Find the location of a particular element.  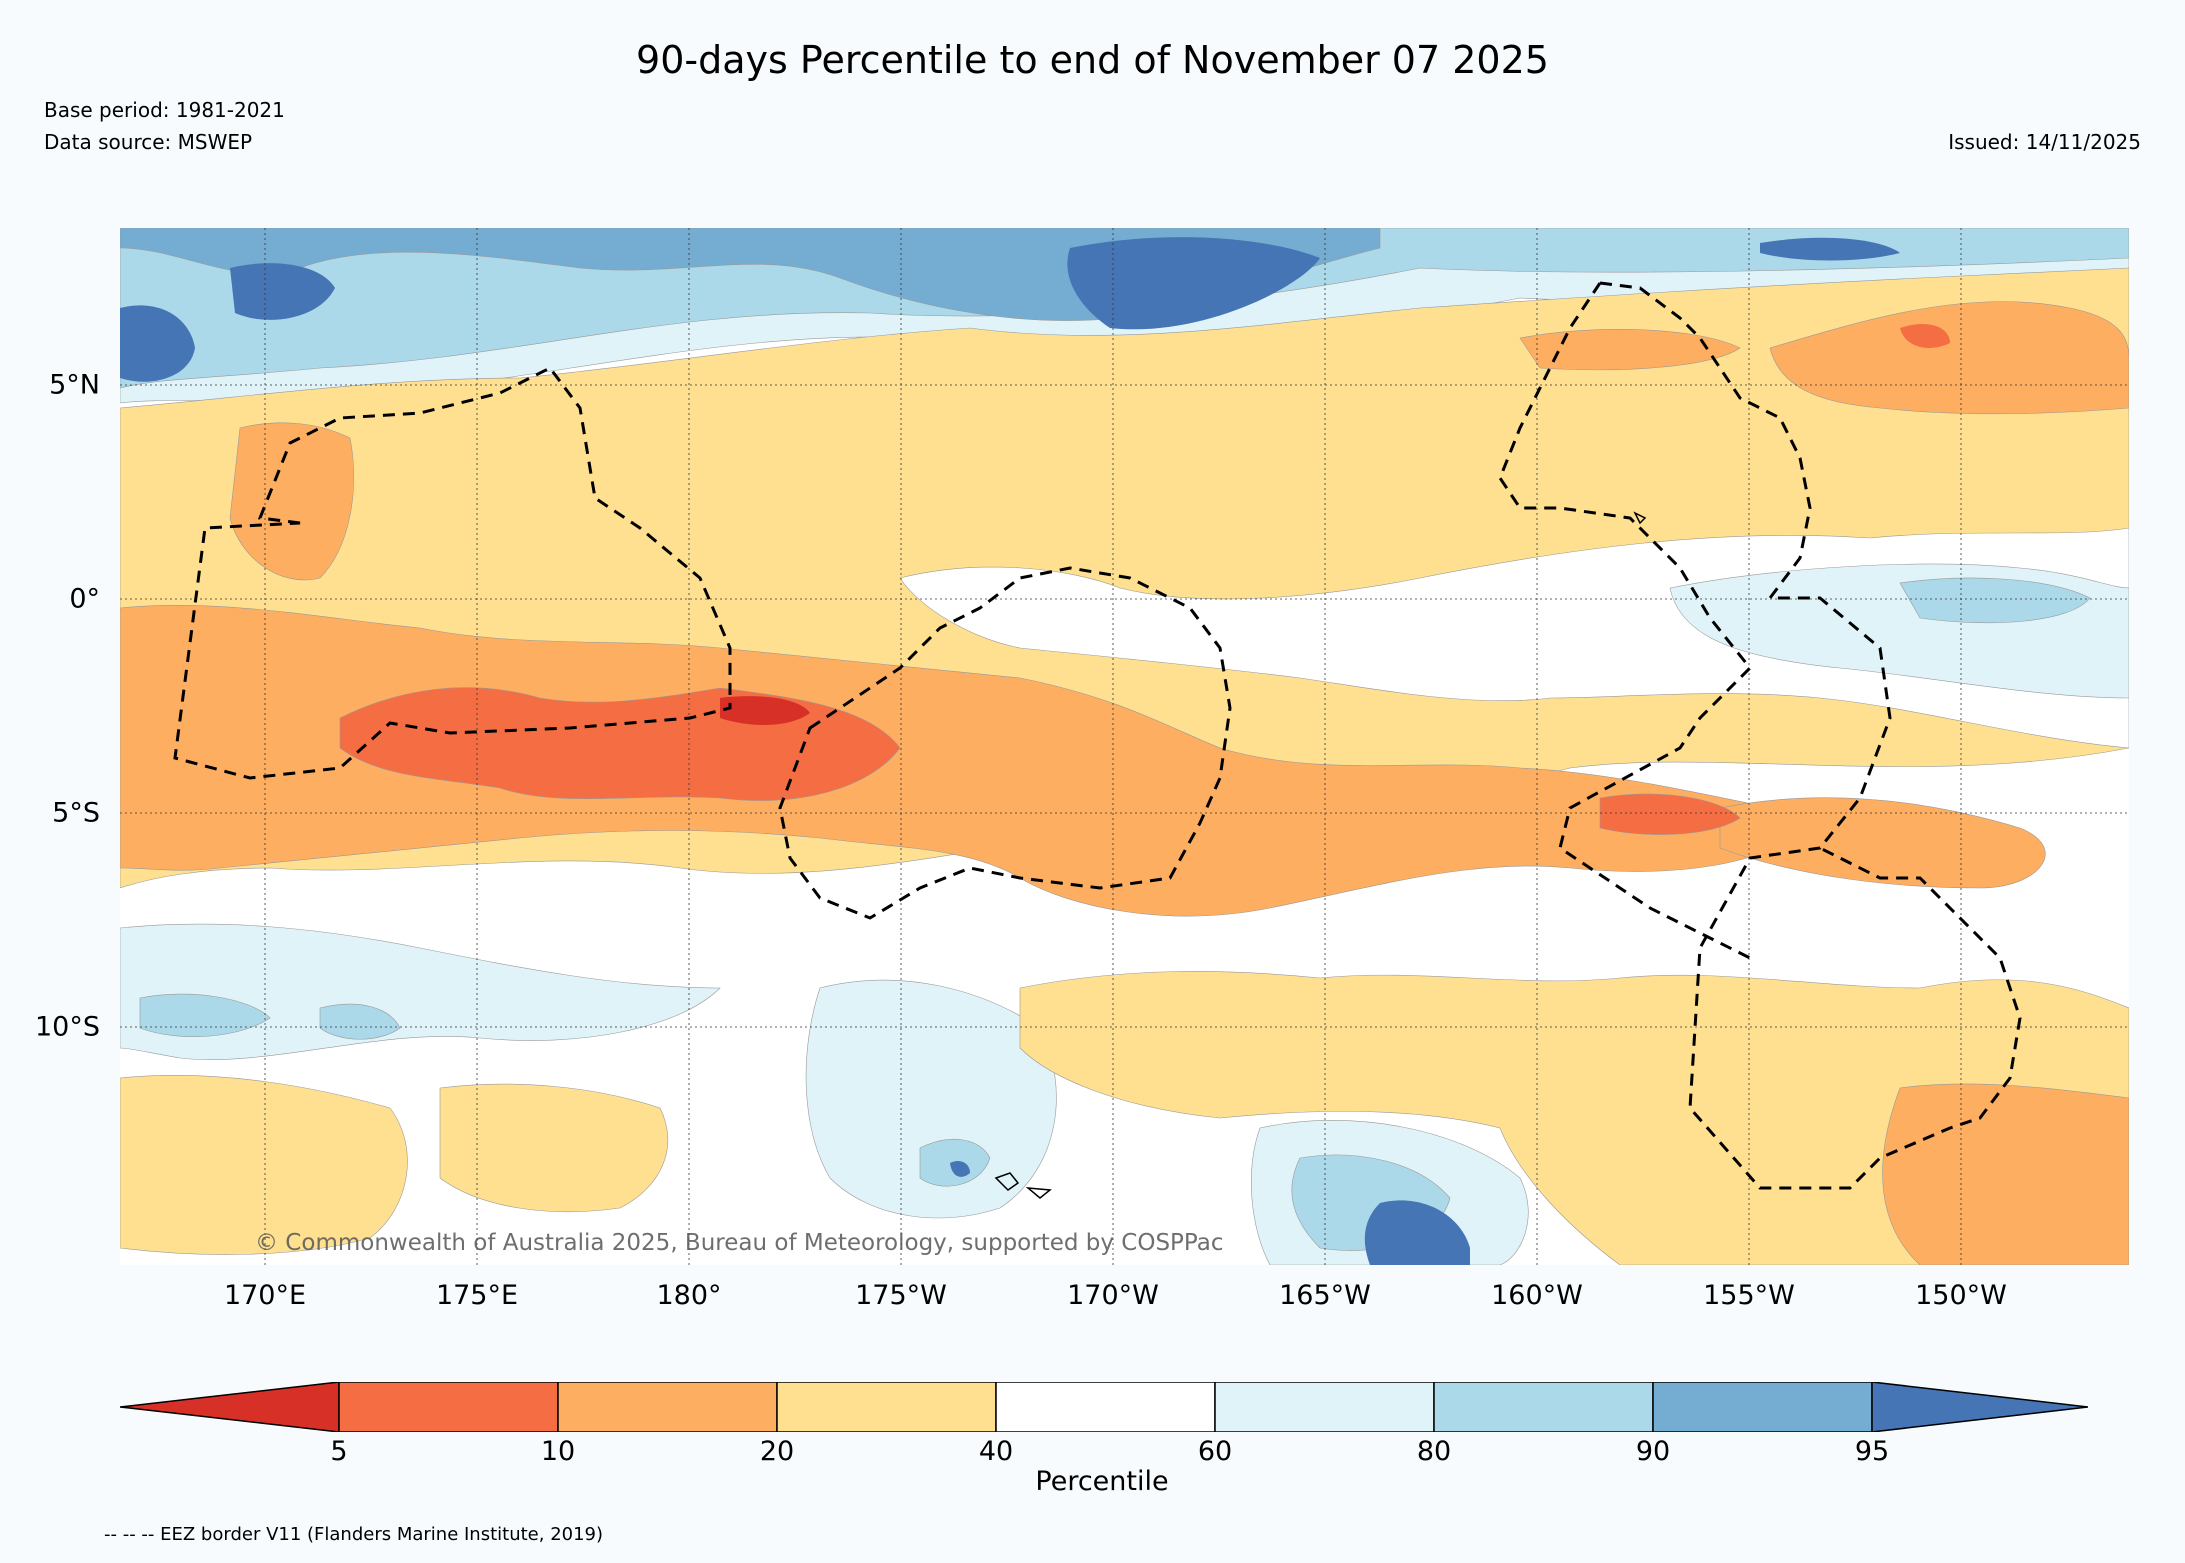

colorbar is located at coordinates (1104, 1407).